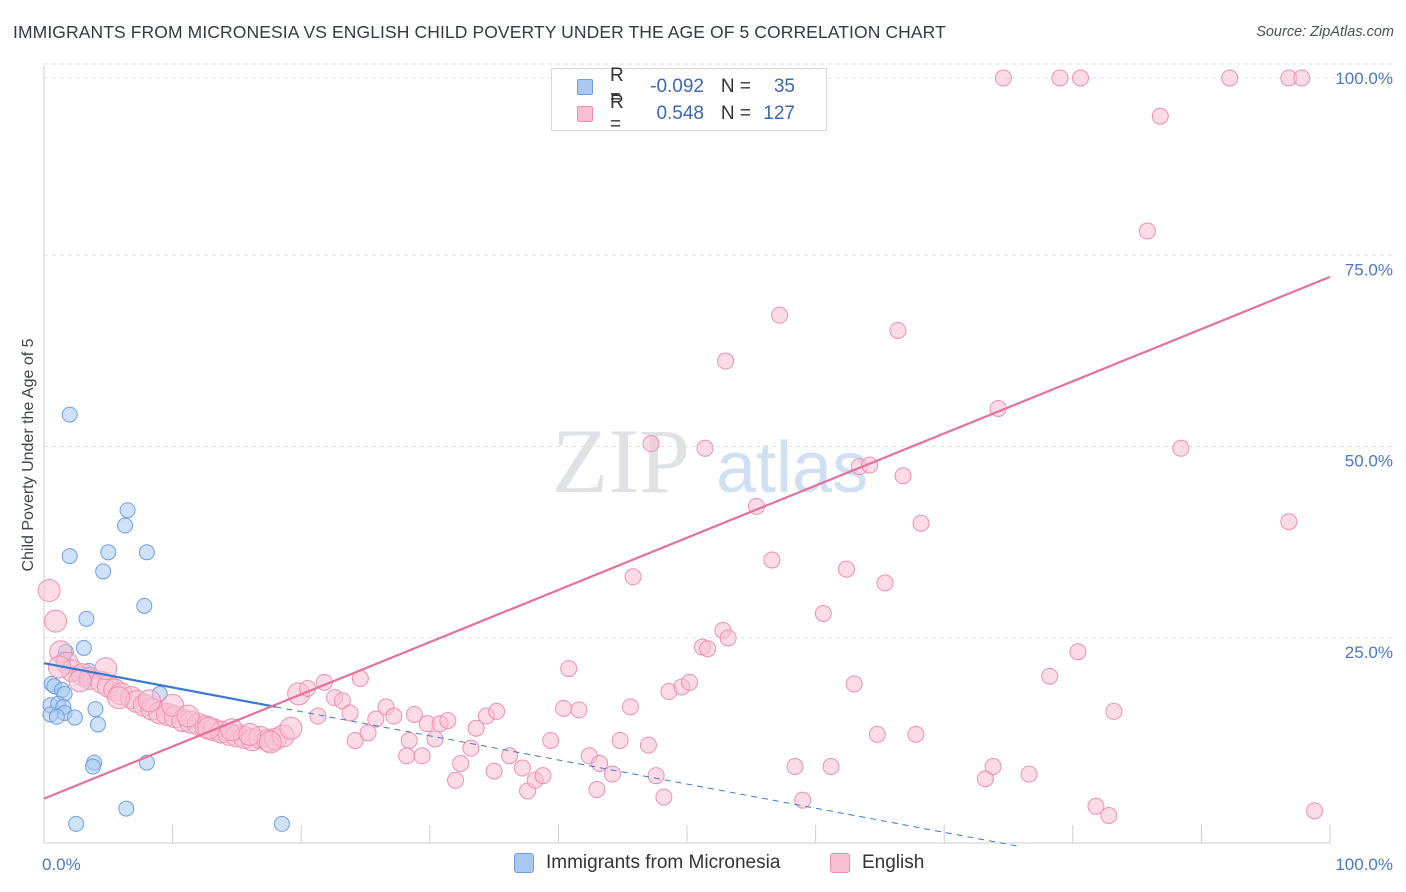  I want to click on watermark-zip: ZIP, so click(621, 461).